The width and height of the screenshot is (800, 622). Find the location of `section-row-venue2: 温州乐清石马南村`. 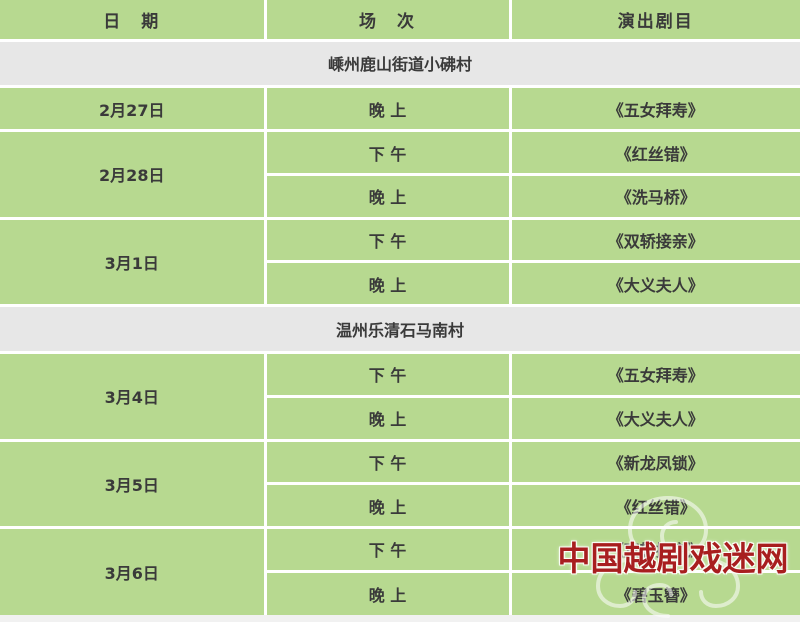

section-row-venue2: 温州乐清石马南村 is located at coordinates (400, 329).